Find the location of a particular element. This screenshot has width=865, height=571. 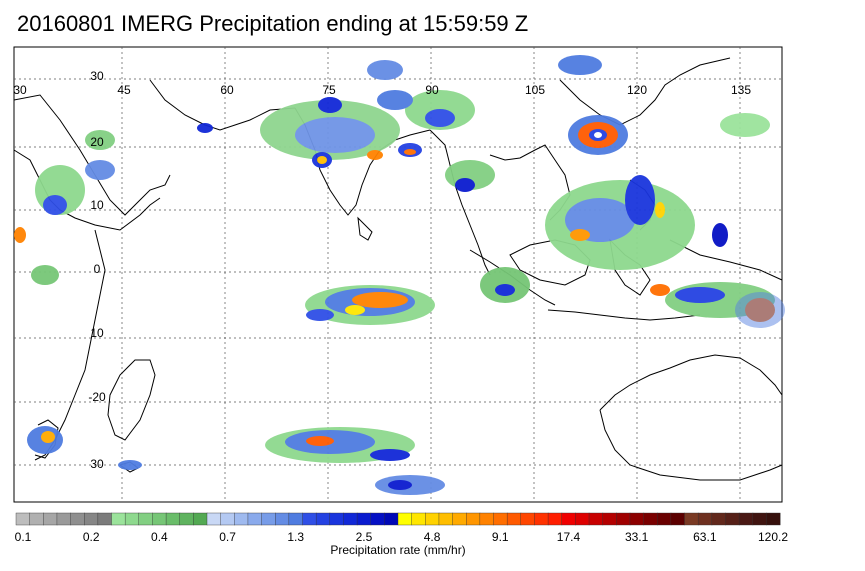

lat-label-30s: 30 is located at coordinates (97, 464).